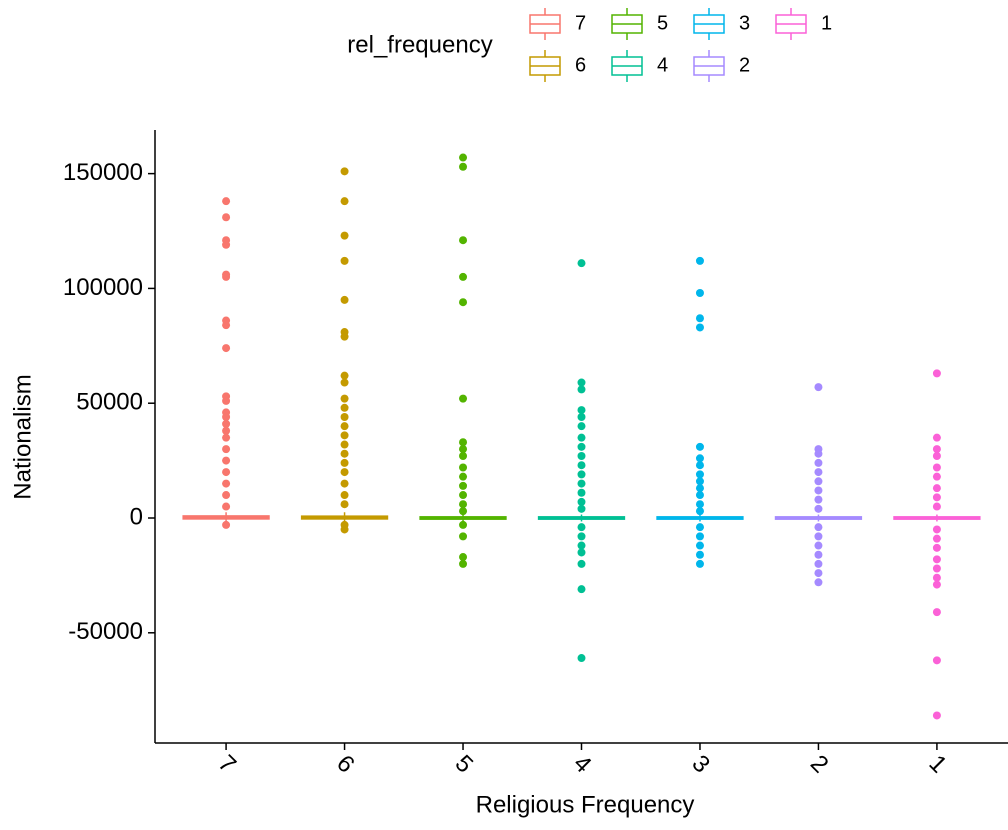 The height and width of the screenshot is (830, 1008). I want to click on y-tick-label: -50000, so click(105, 631).